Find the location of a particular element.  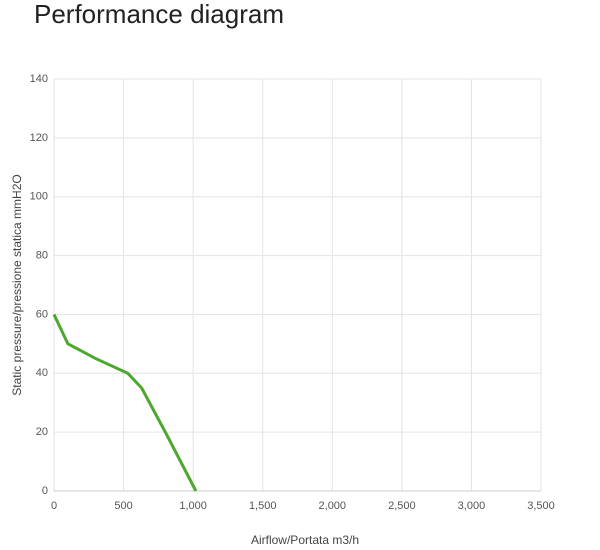

series-line is located at coordinates (125, 402).